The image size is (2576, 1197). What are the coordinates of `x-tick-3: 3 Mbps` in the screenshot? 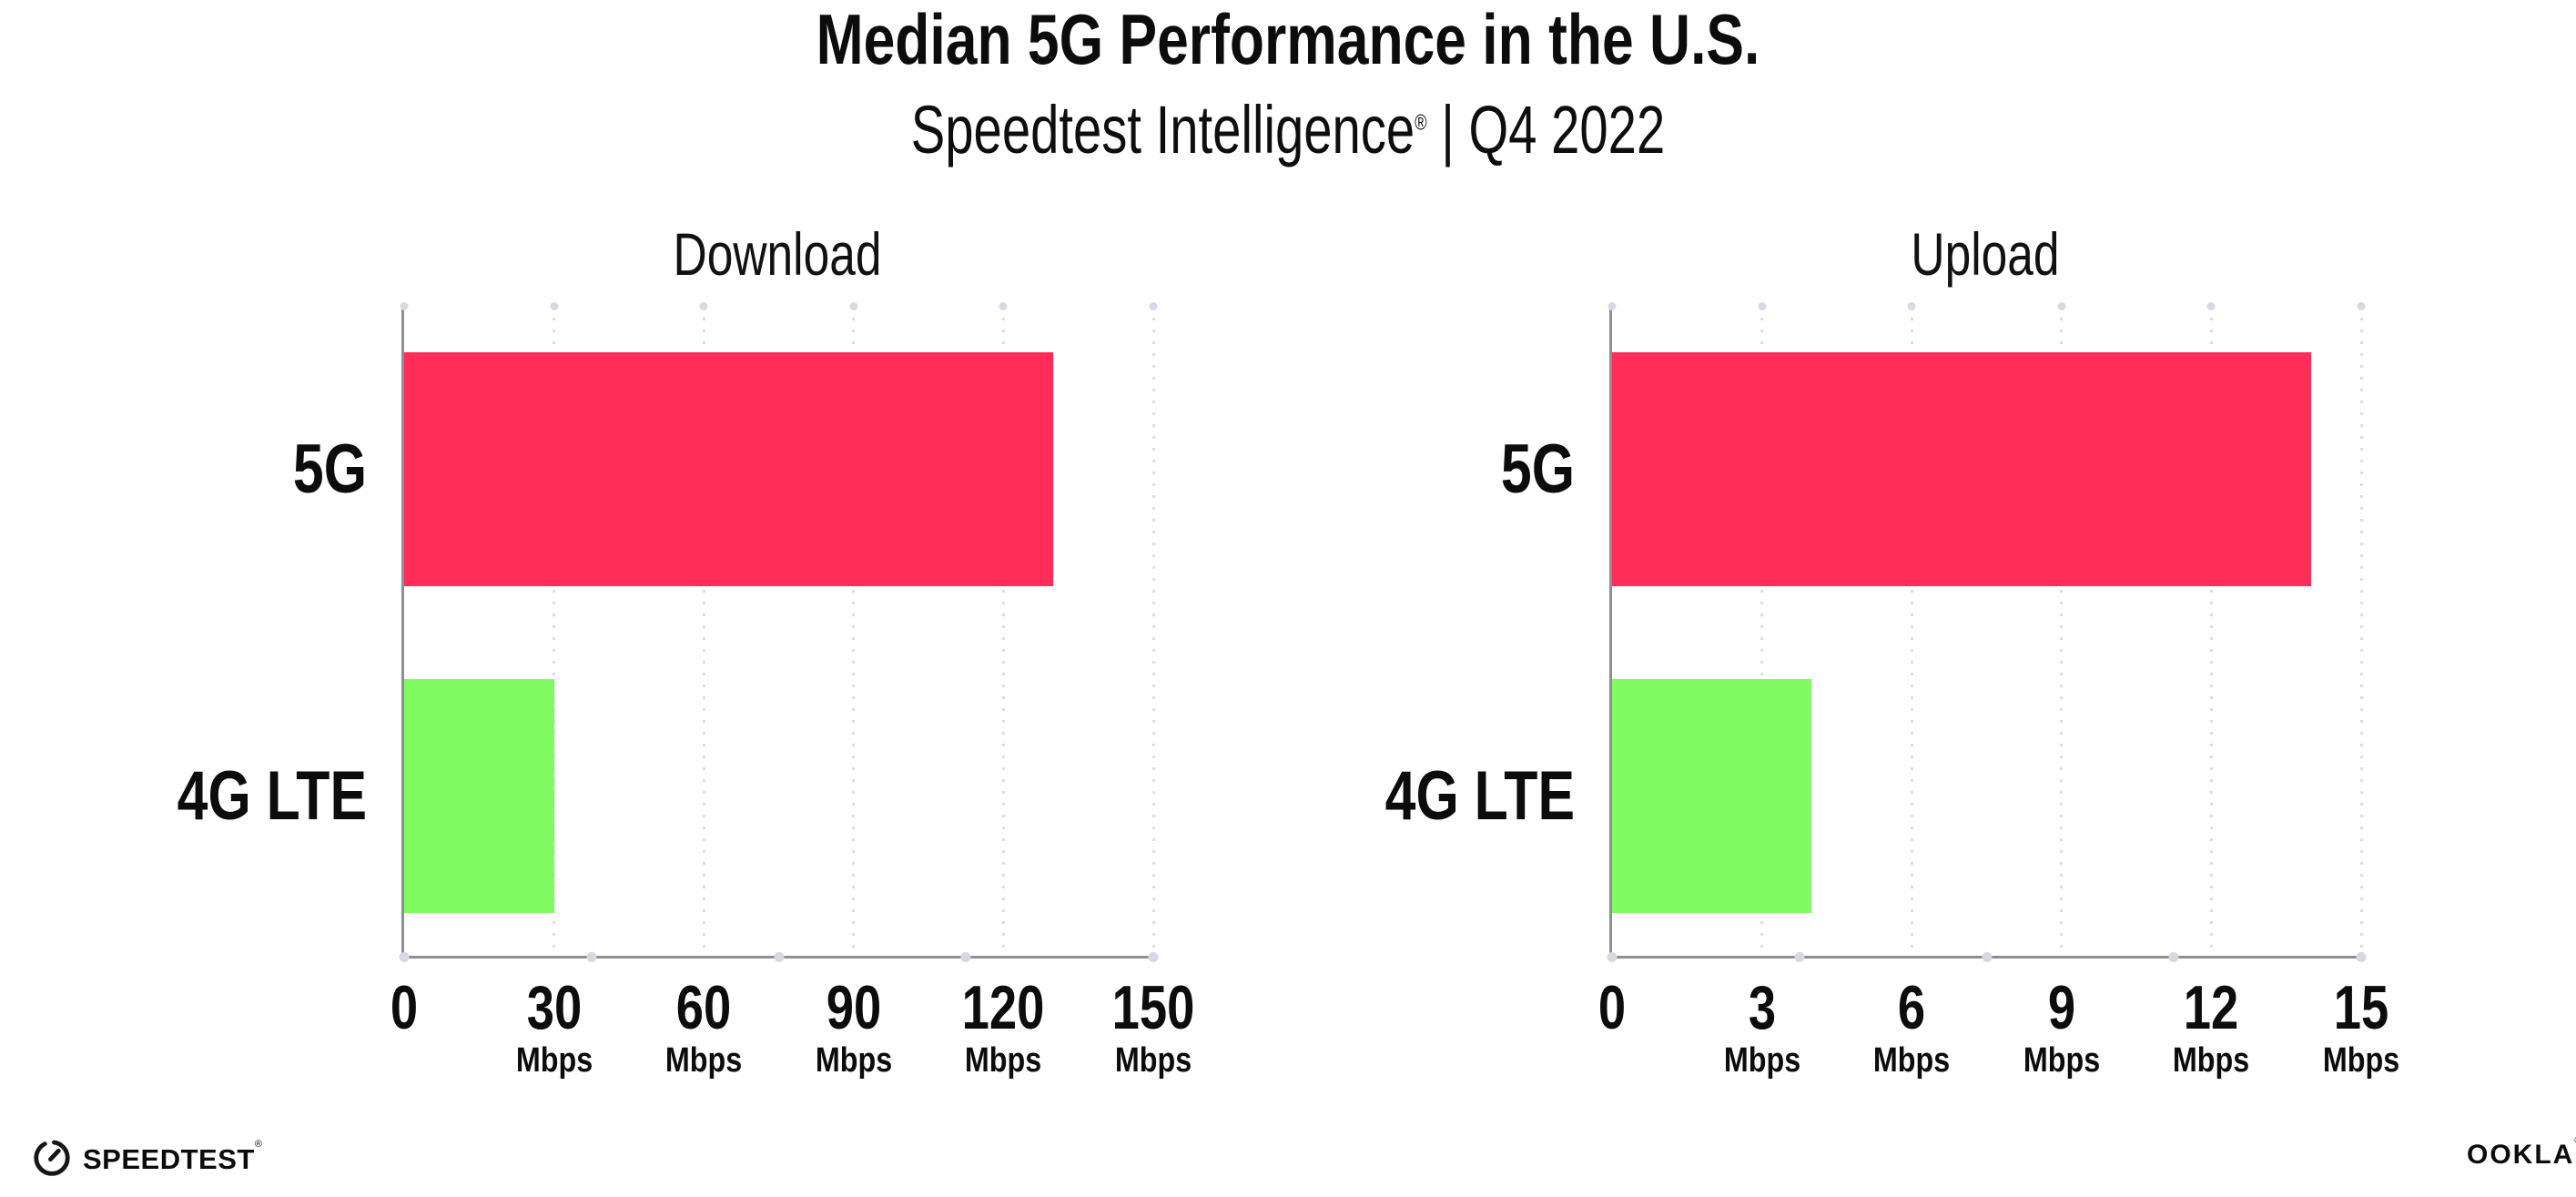 It's located at (1762, 1027).